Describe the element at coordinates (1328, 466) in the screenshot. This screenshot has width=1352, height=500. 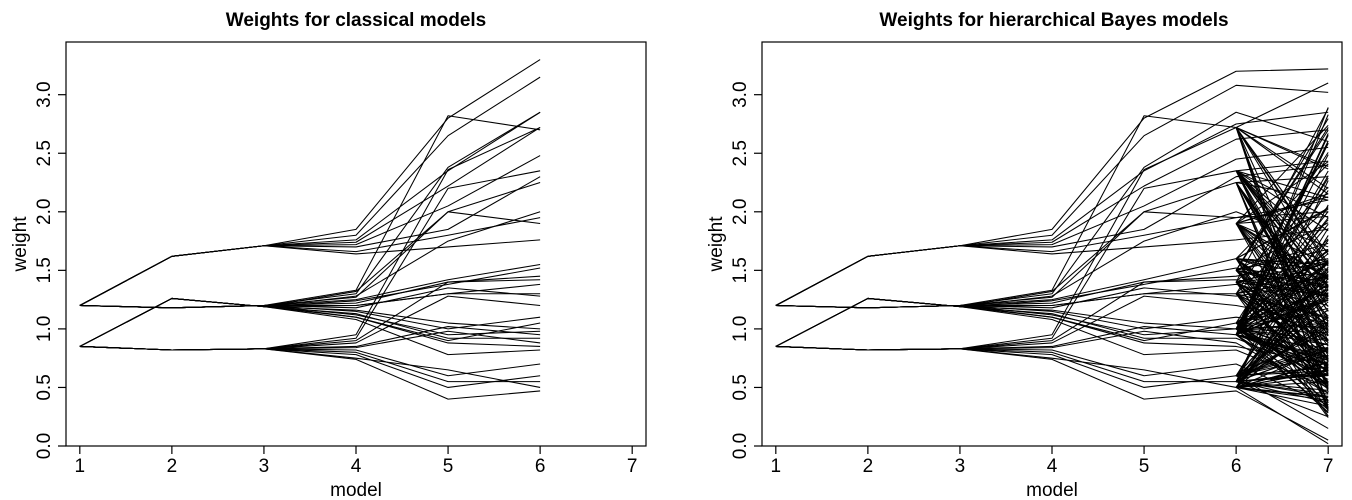
I see `x-tick-label: 7` at that location.